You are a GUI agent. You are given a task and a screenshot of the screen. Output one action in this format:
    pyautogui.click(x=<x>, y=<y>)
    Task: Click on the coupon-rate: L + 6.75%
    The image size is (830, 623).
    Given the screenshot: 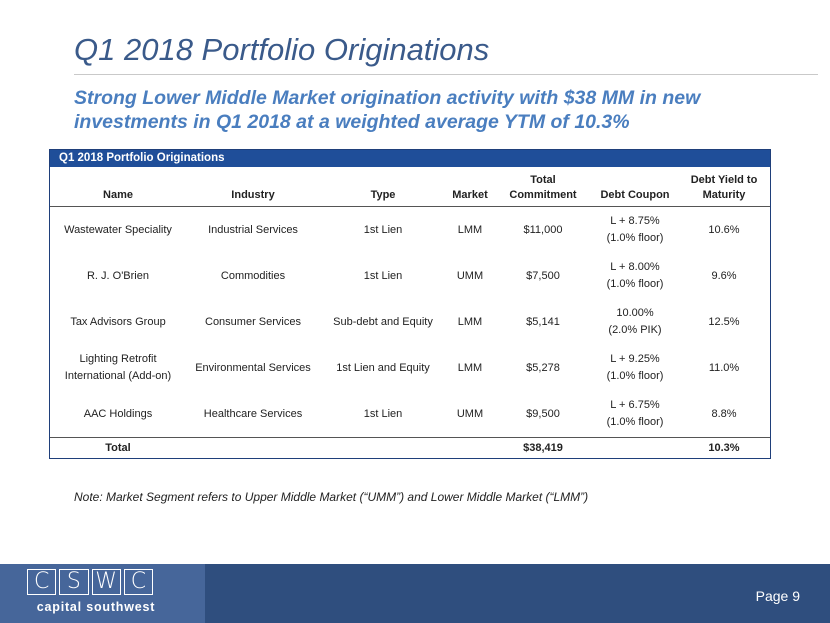 What is the action you would take?
    pyautogui.click(x=635, y=405)
    